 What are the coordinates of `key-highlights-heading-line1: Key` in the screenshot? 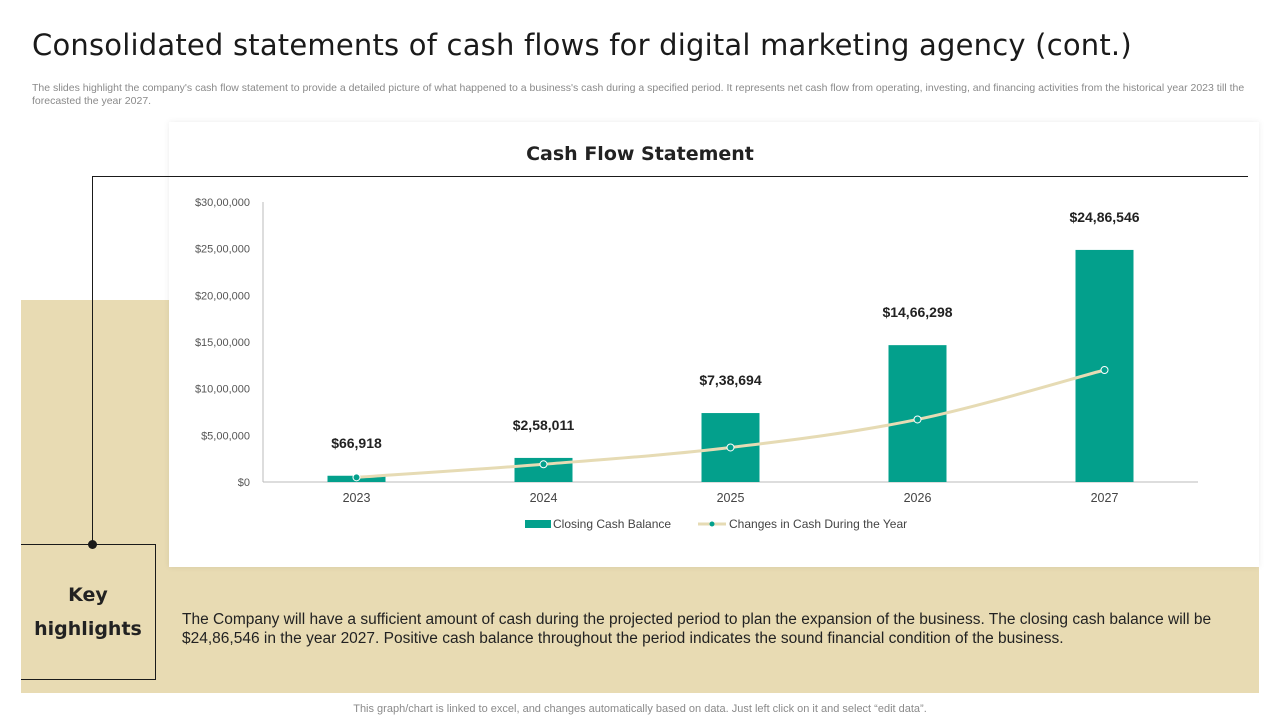 It's located at (88, 595).